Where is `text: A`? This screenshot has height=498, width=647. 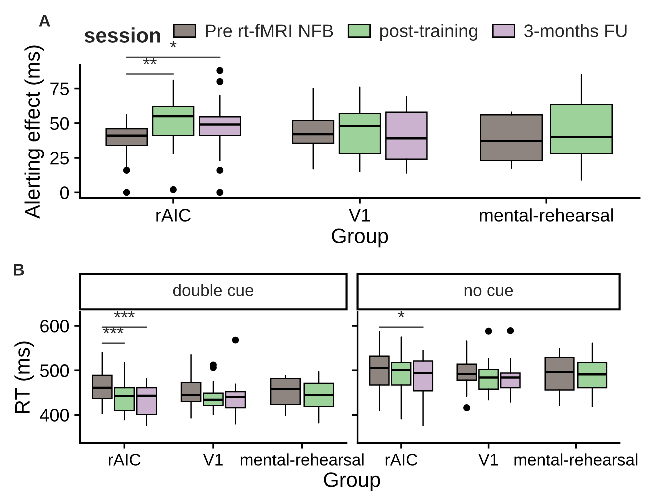
text: A is located at coordinates (44, 21).